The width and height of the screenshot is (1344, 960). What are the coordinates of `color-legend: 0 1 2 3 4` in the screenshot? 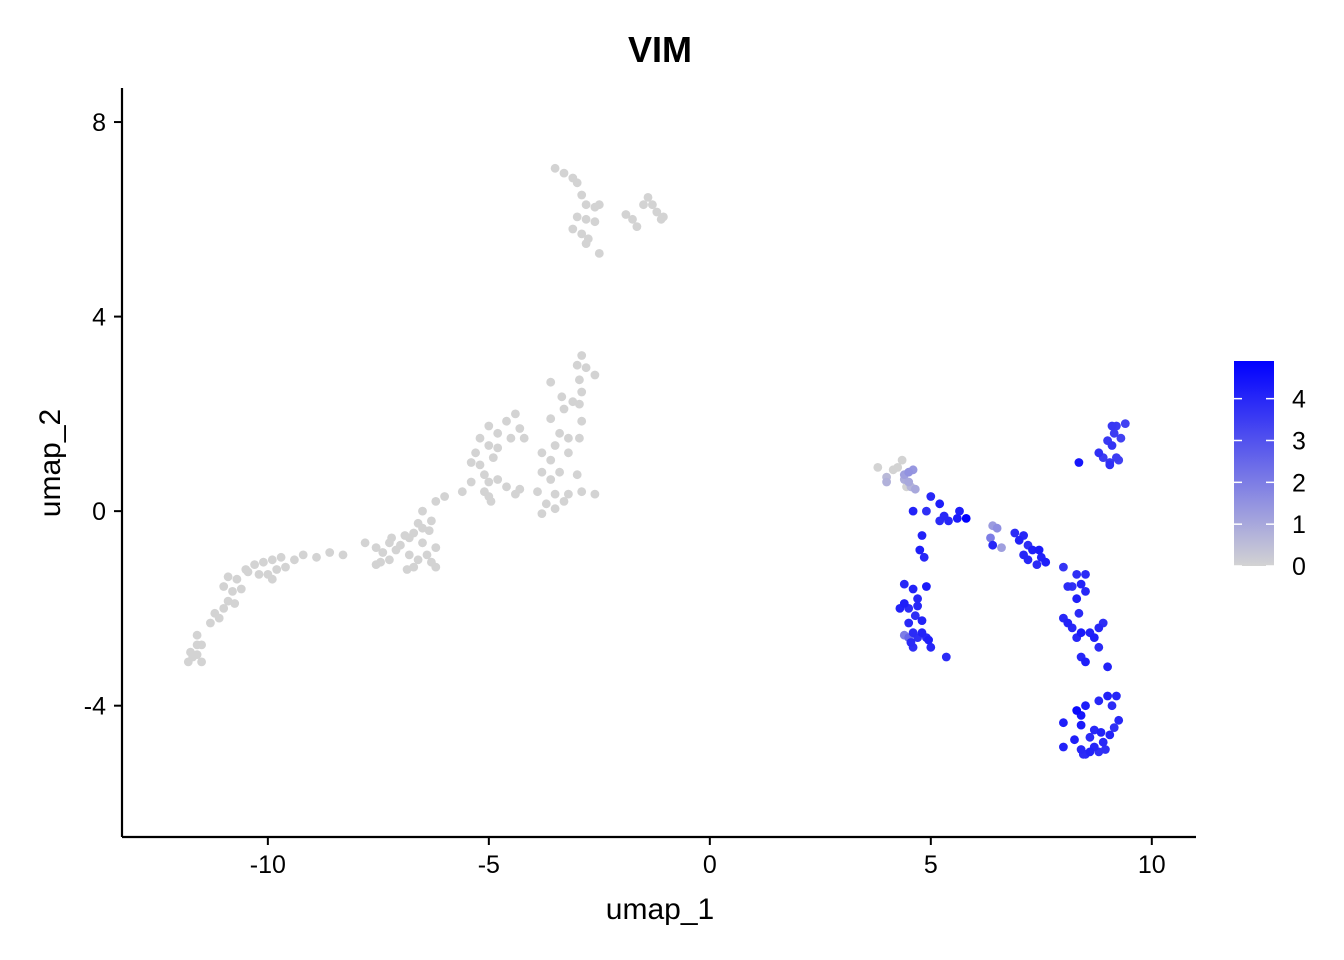 It's located at (1270, 471).